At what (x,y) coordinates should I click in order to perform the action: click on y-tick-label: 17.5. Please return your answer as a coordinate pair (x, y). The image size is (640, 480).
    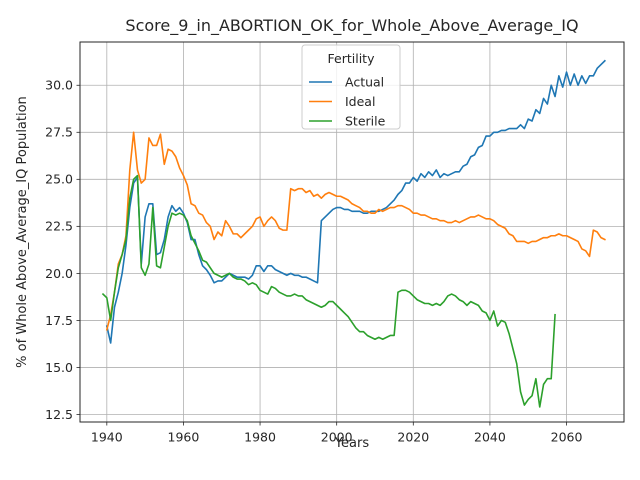
    Looking at the image, I should click on (59, 320).